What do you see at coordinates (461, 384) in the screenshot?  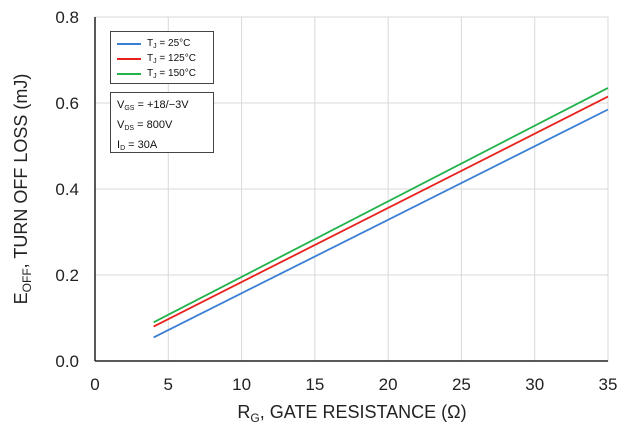 I see `x-tick-label: 25` at bounding box center [461, 384].